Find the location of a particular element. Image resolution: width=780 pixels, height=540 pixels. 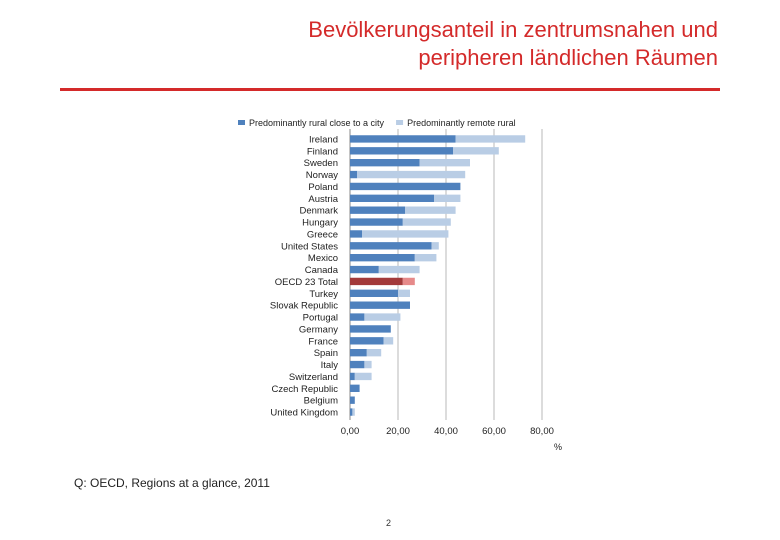

category-label: Denmark is located at coordinates (318, 211).